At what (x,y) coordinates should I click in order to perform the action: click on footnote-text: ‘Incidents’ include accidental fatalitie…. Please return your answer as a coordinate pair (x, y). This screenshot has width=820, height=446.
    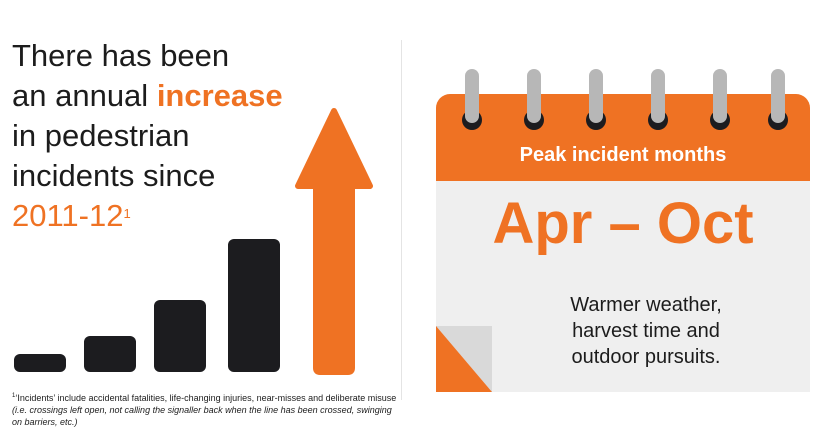
    Looking at the image, I should click on (206, 398).